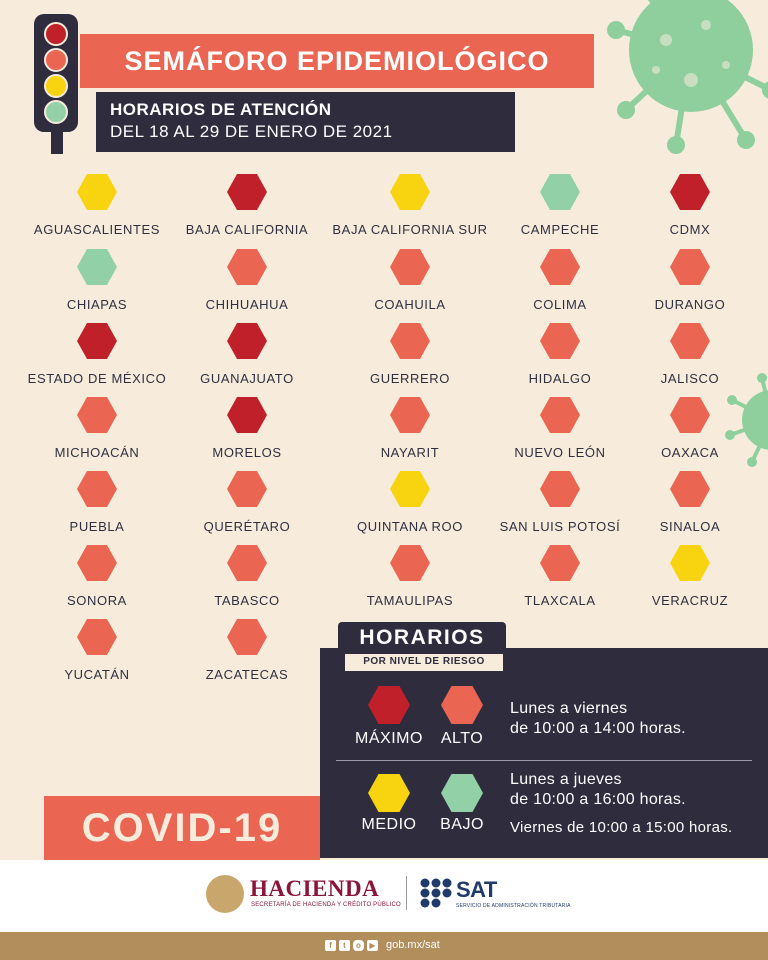 Image resolution: width=768 pixels, height=960 pixels. What do you see at coordinates (247, 378) in the screenshot?
I see `state-name: GUANAJUATO` at bounding box center [247, 378].